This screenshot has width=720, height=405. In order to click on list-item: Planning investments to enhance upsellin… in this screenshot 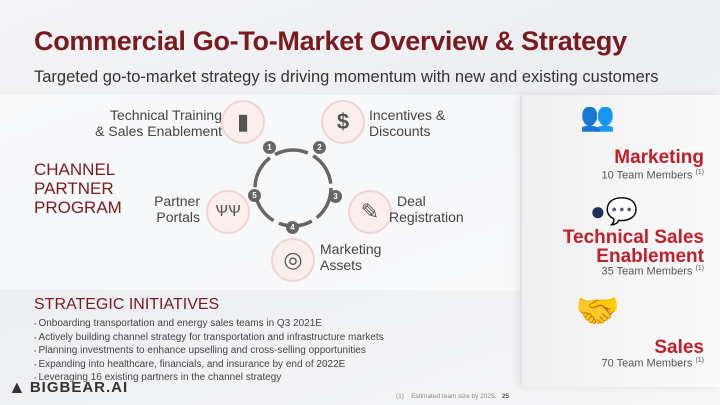, I will do `click(209, 352)`.